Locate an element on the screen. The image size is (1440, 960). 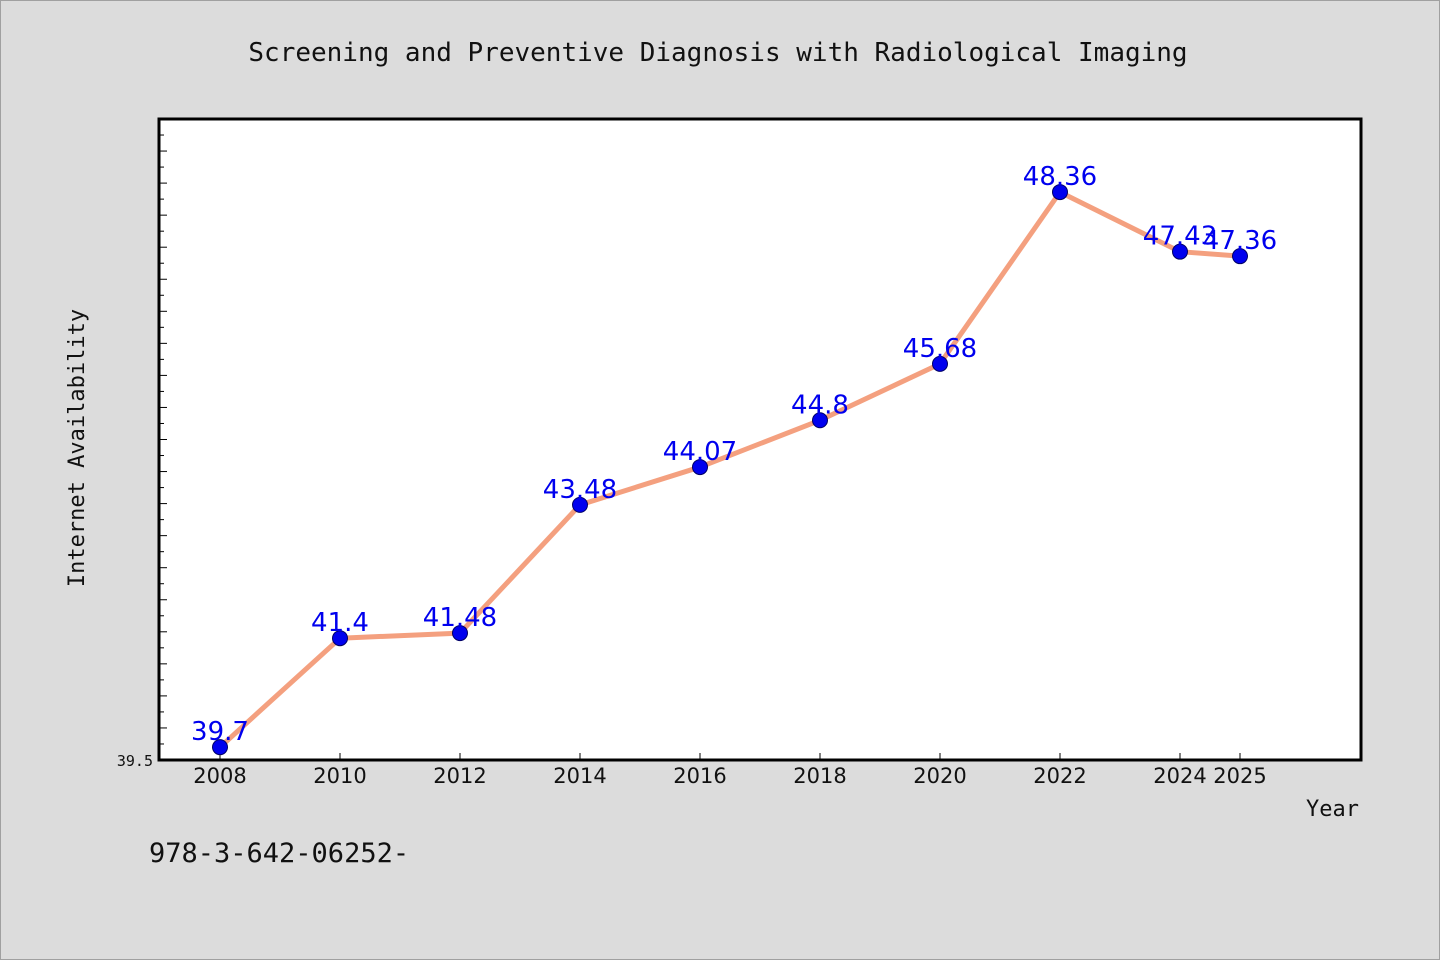
data-label: 41.4 is located at coordinates (340, 623).